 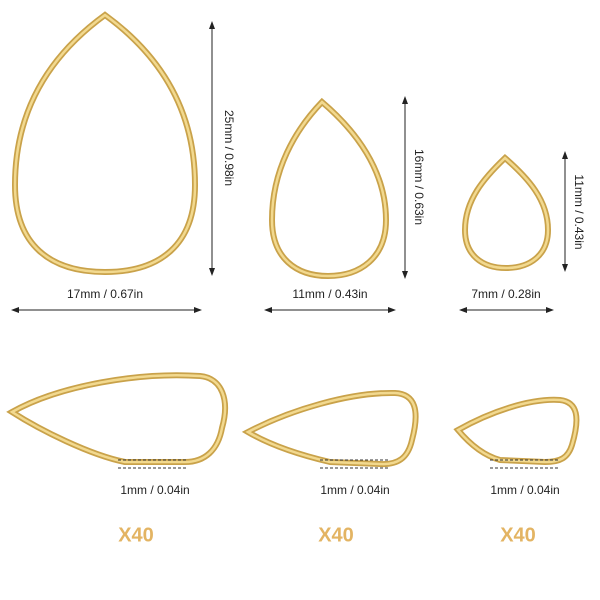 I want to click on teardrop-large, so click(x=105, y=143).